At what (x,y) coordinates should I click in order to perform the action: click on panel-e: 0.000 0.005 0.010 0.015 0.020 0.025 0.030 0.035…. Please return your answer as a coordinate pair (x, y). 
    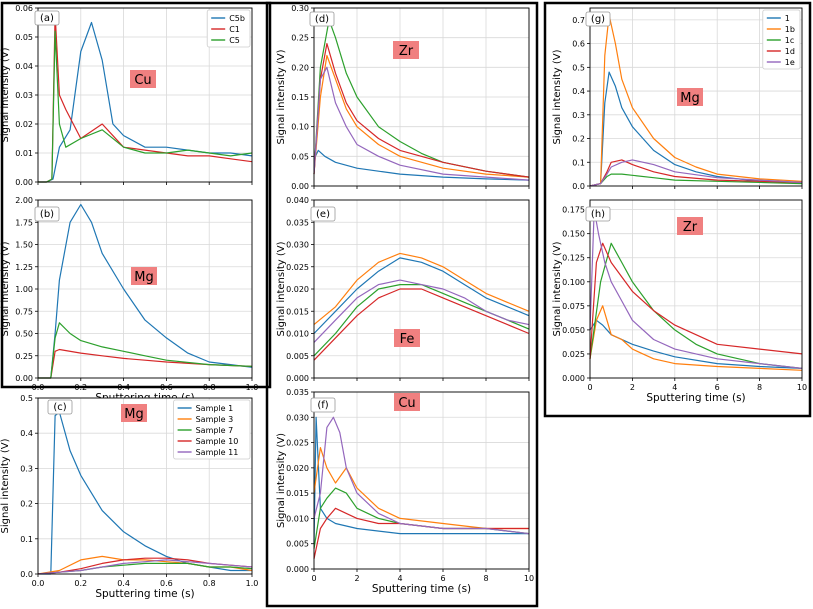
    Looking at the image, I should click on (403, 289).